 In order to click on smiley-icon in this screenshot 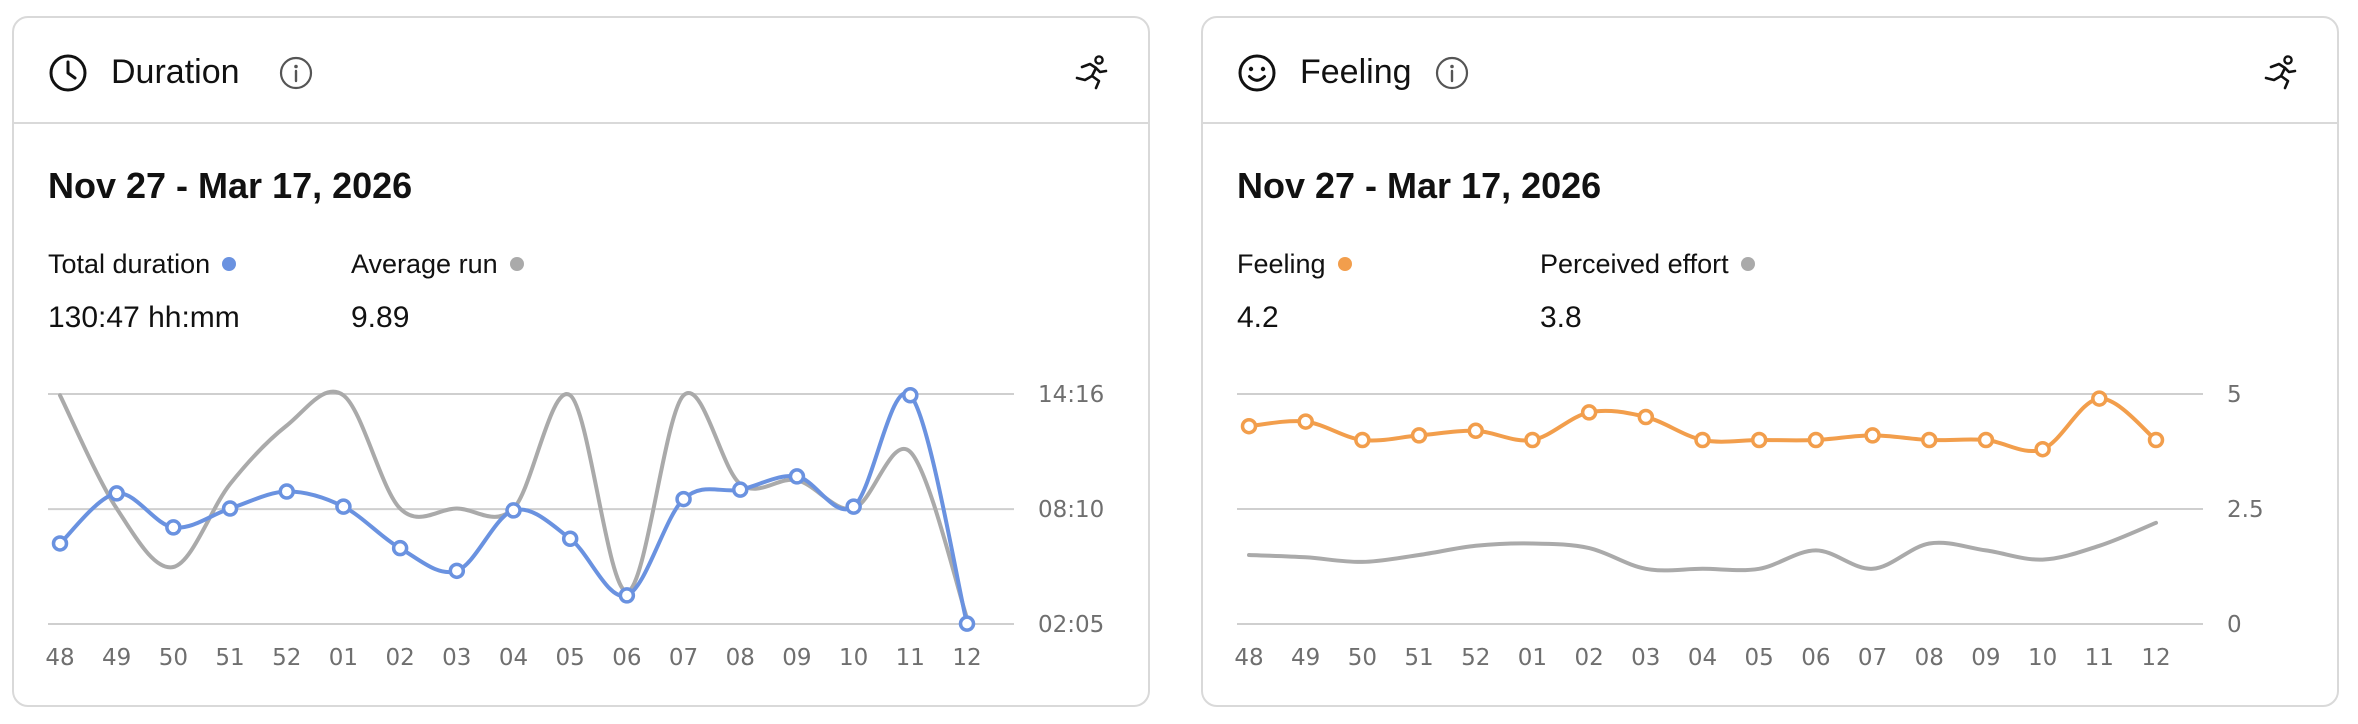, I will do `click(1257, 73)`.